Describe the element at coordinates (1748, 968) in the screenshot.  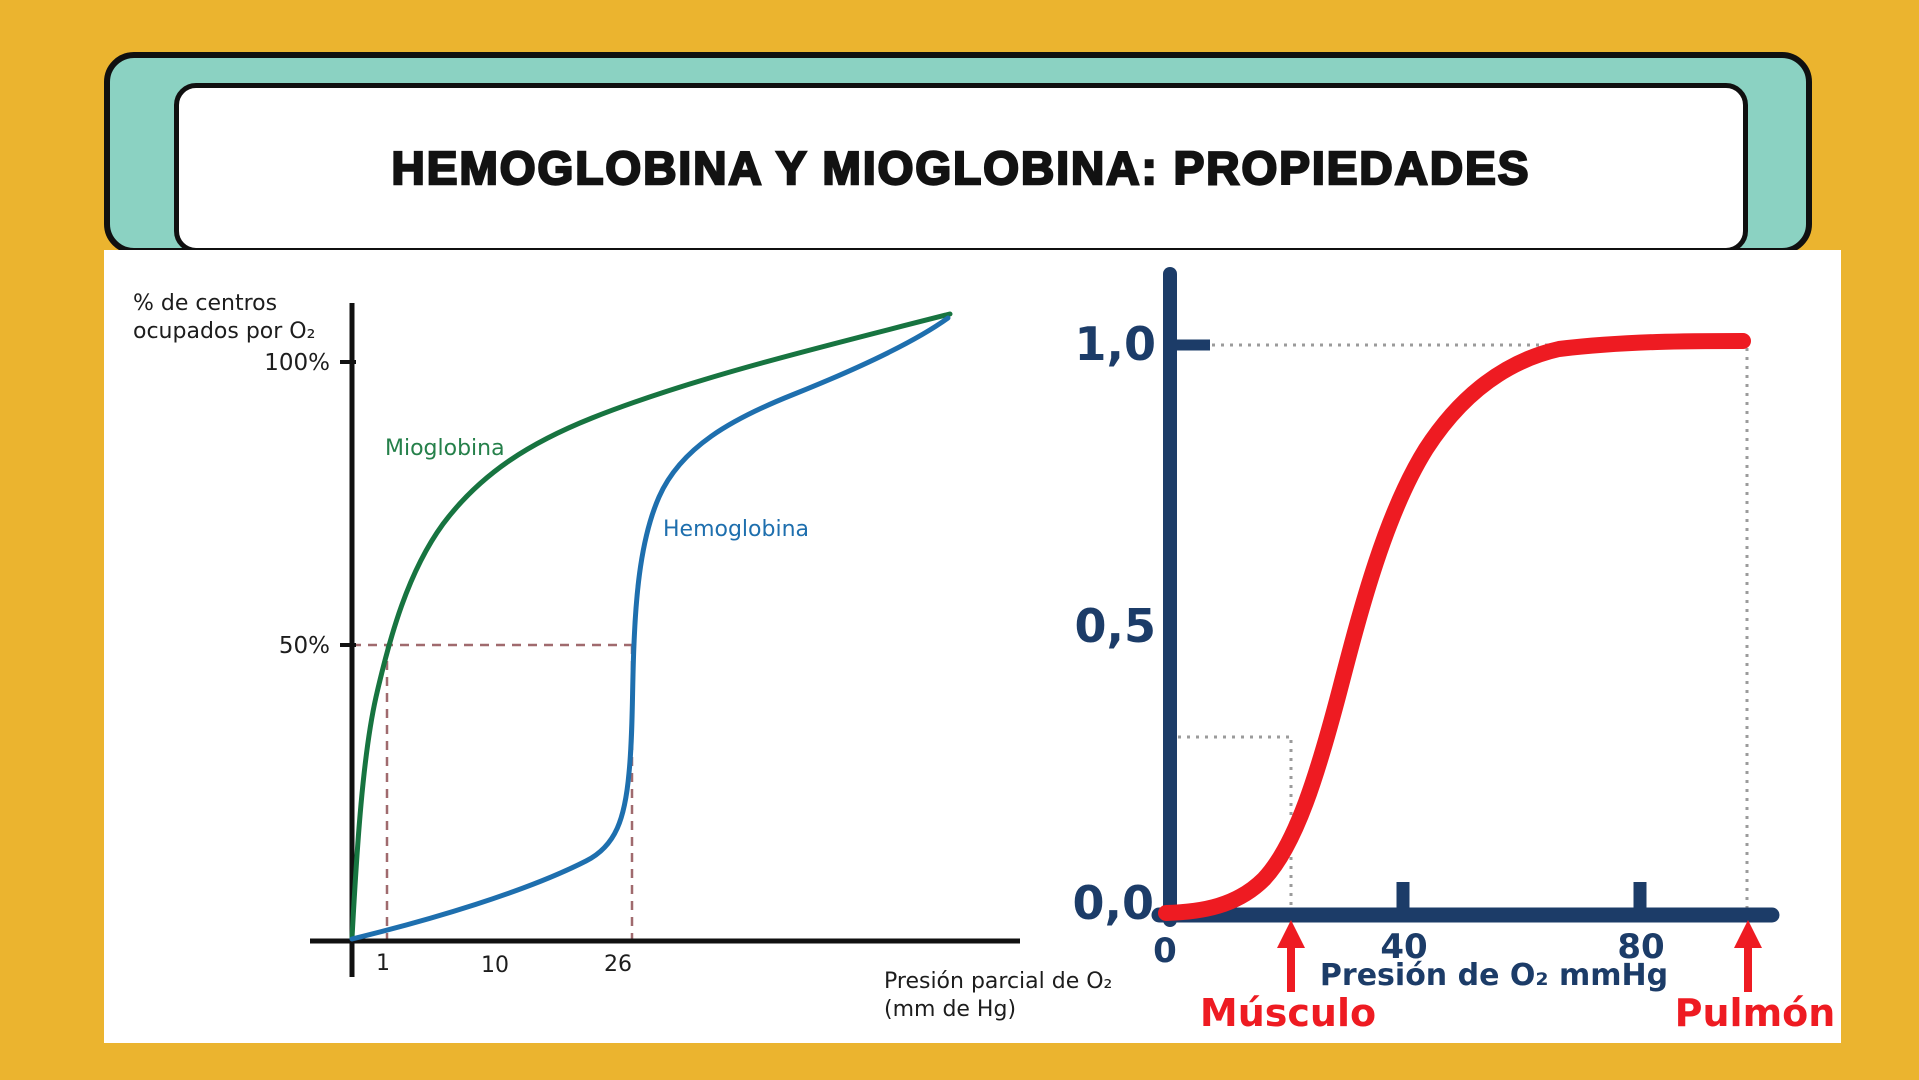
I see `lung-arrow-shaft` at that location.